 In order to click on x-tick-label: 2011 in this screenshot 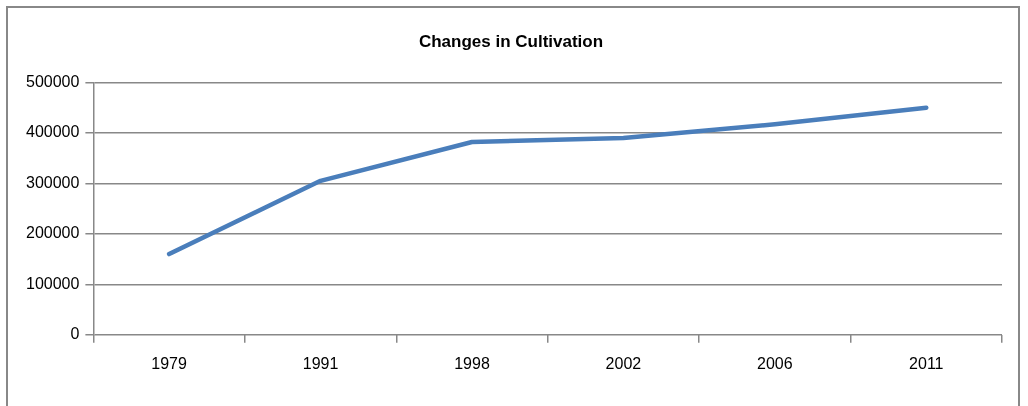, I will do `click(926, 363)`.